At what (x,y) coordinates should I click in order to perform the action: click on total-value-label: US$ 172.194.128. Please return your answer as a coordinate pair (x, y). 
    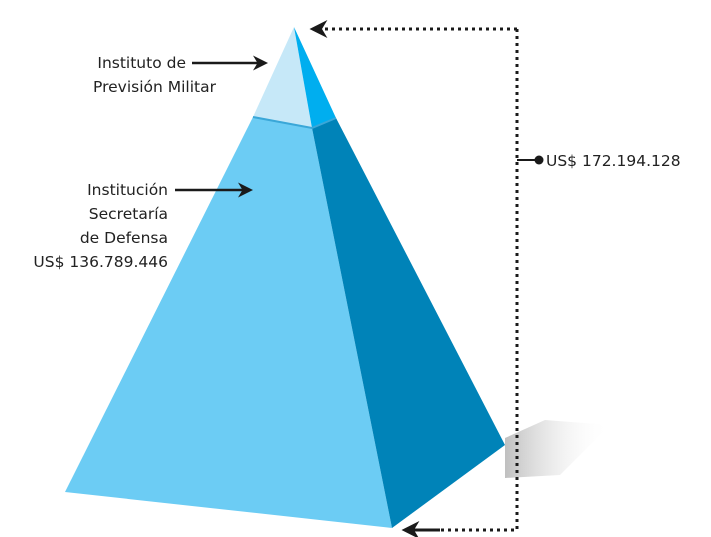
    Looking at the image, I should click on (613, 161).